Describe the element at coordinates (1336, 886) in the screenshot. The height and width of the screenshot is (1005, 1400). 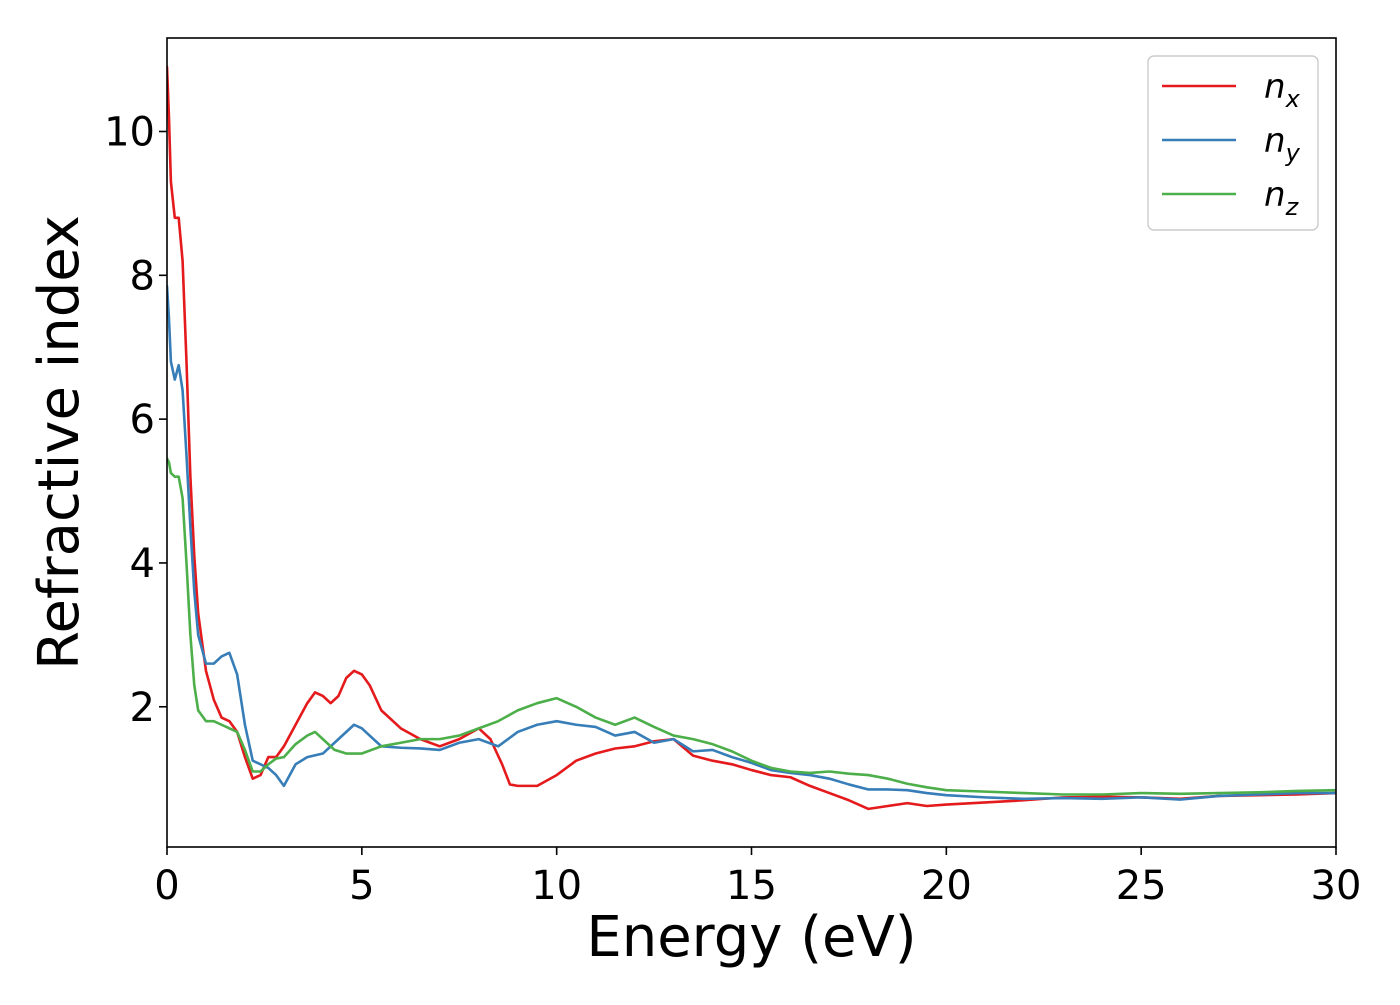
I see `x-tick-label: 30` at that location.